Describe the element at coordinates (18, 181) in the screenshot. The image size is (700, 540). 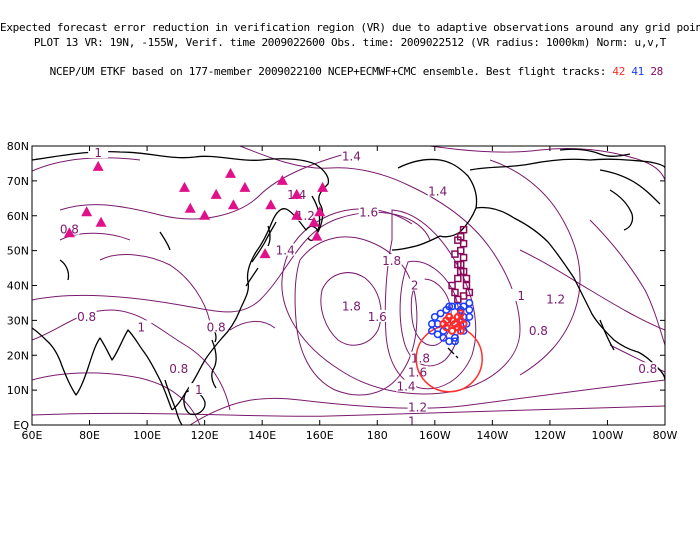
I see `lat-label: 70N` at that location.